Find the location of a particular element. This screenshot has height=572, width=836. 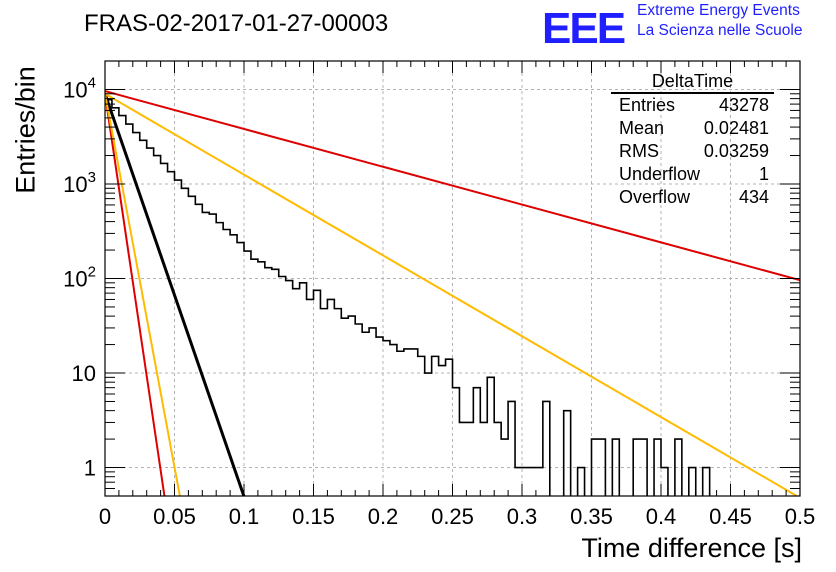

stats-label: Underflow is located at coordinates (660, 174).